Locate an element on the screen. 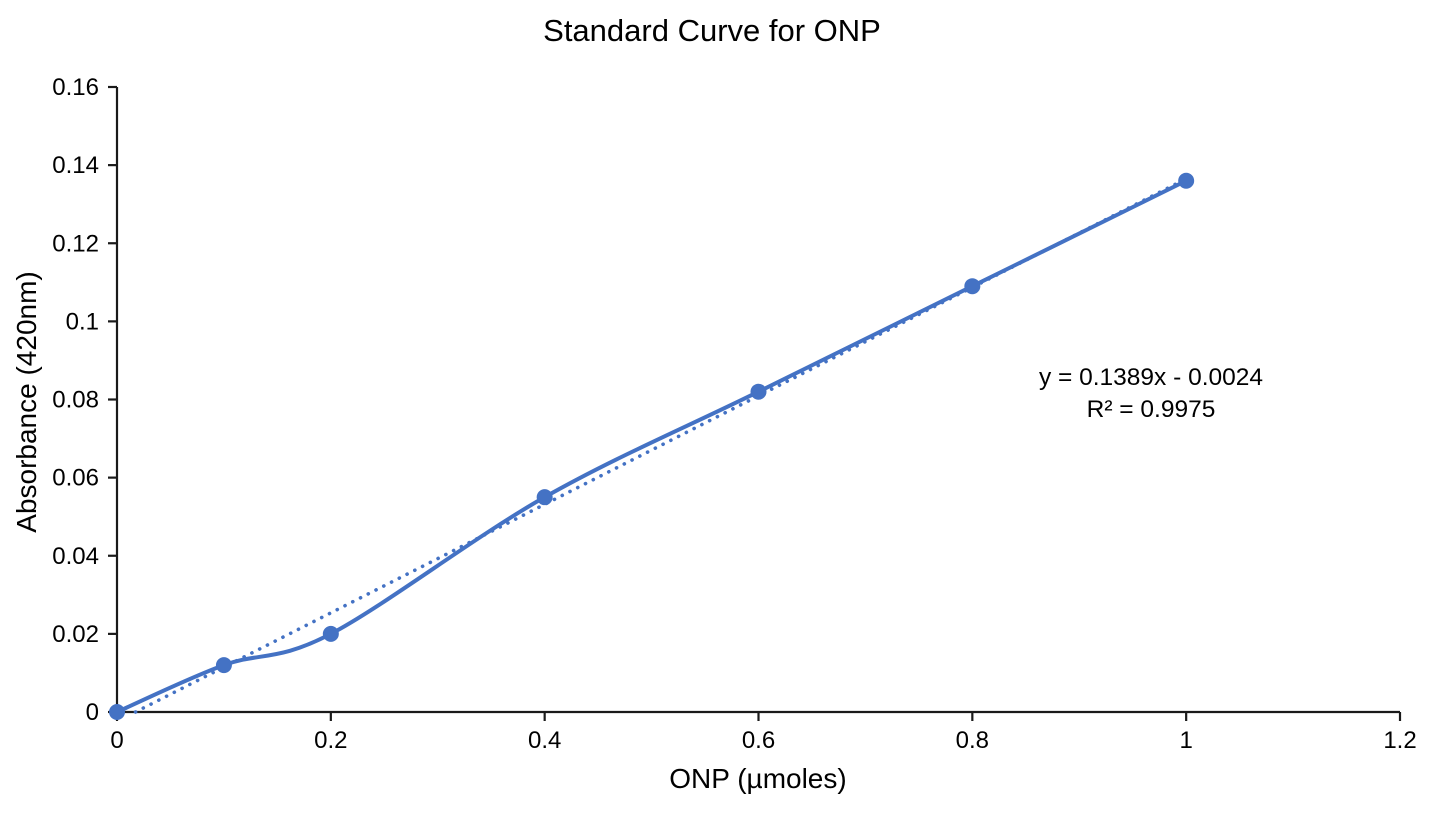 The width and height of the screenshot is (1434, 822). x-tick-label: 0.2 is located at coordinates (330, 740).